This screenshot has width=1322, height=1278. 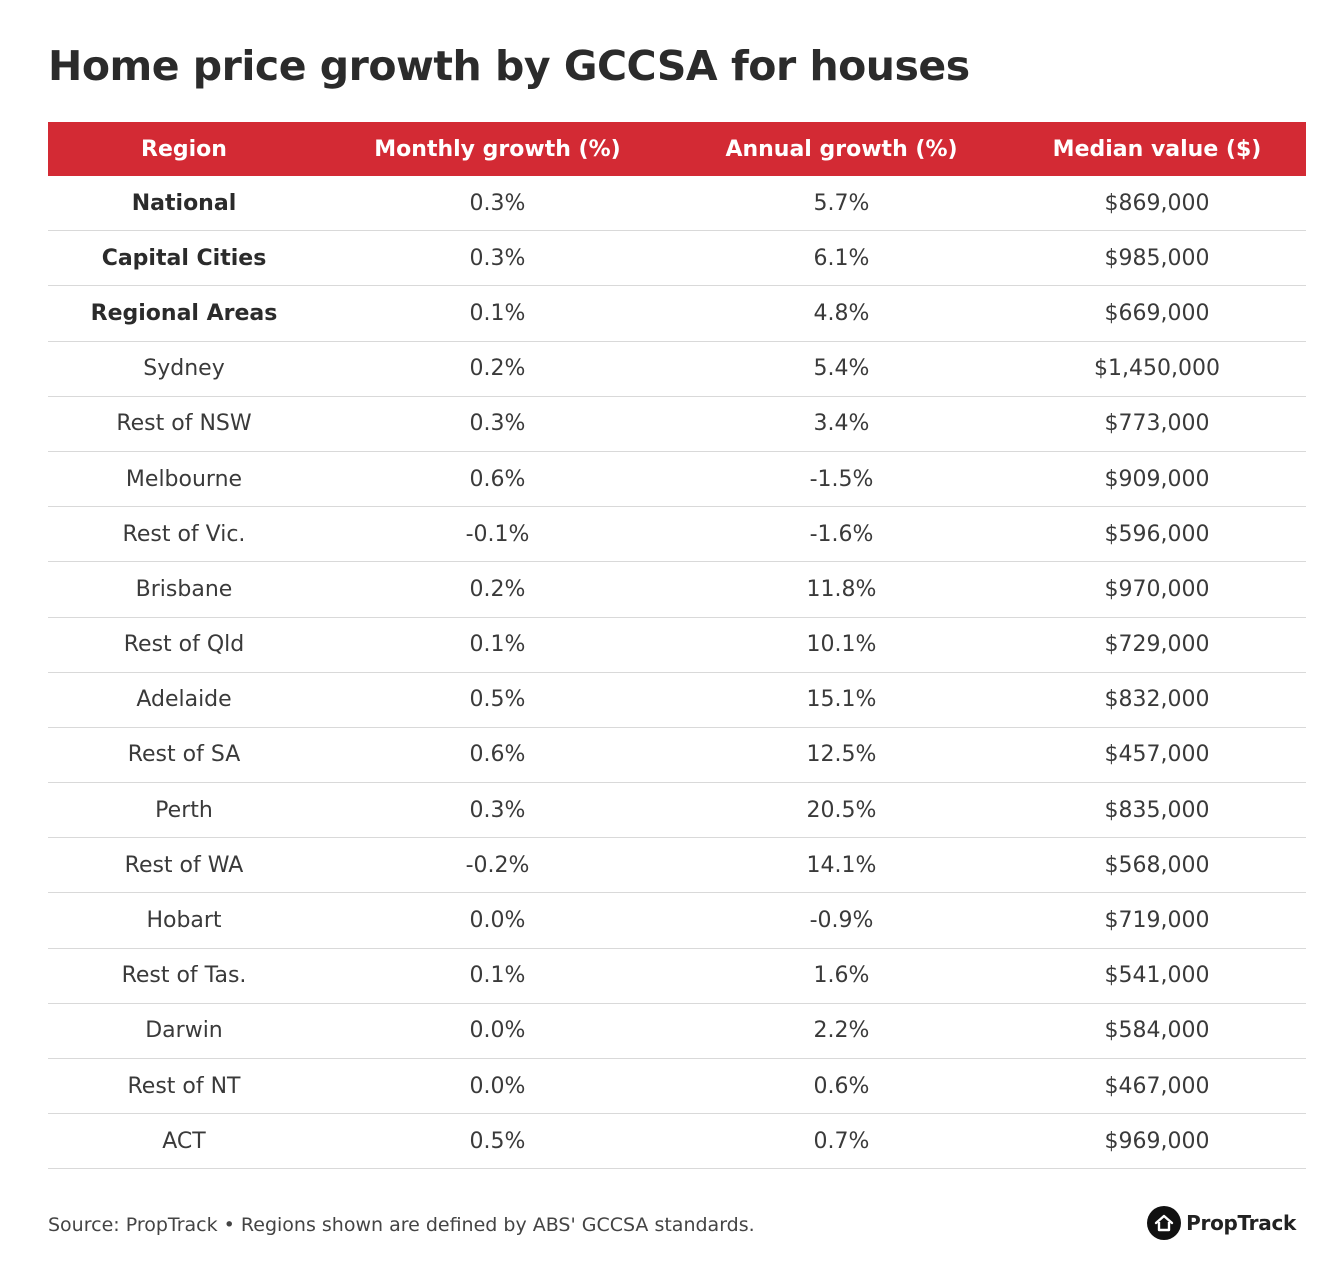 What do you see at coordinates (184, 313) in the screenshot?
I see `region-cell: Regional Areas` at bounding box center [184, 313].